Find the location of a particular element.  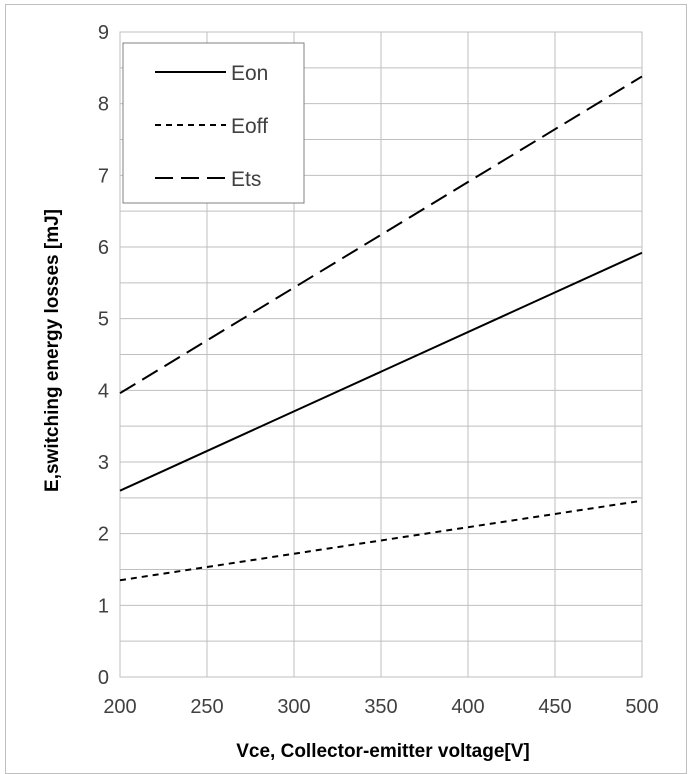

x-tick-label: 350 is located at coordinates (380, 707).